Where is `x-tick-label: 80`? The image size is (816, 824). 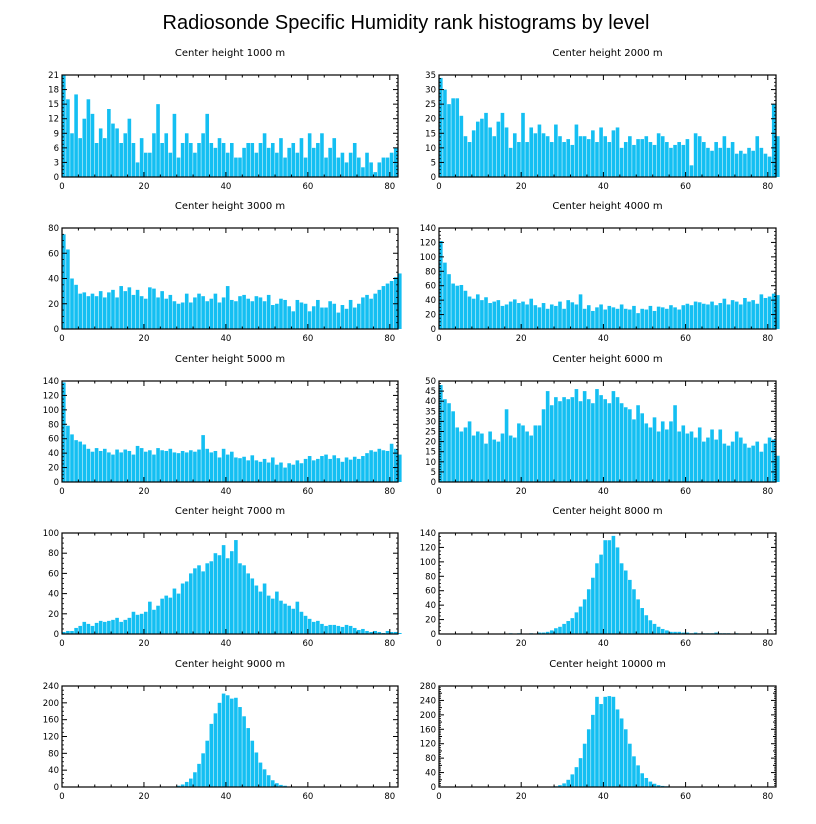
x-tick-label: 80 is located at coordinates (389, 797).